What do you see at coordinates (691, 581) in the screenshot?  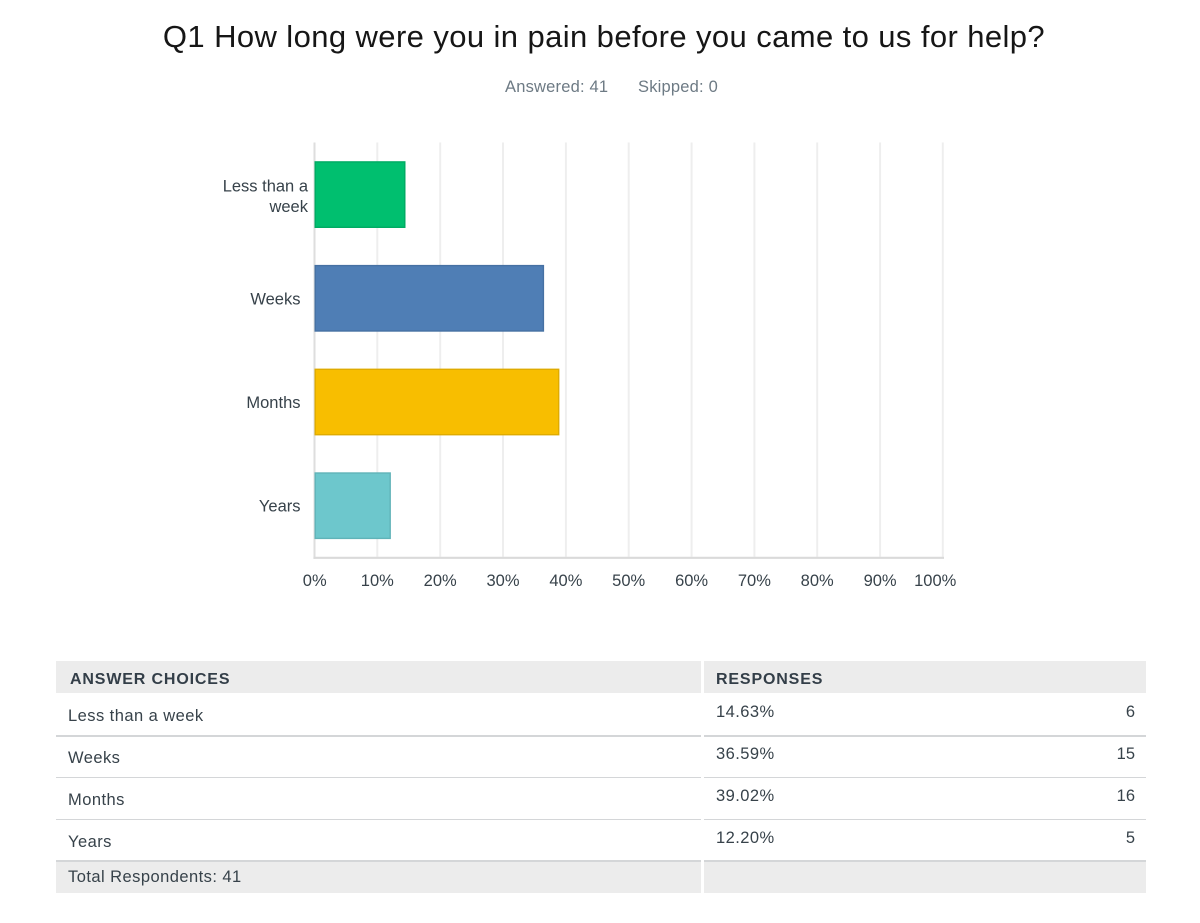 I see `svg-text: 60%` at bounding box center [691, 581].